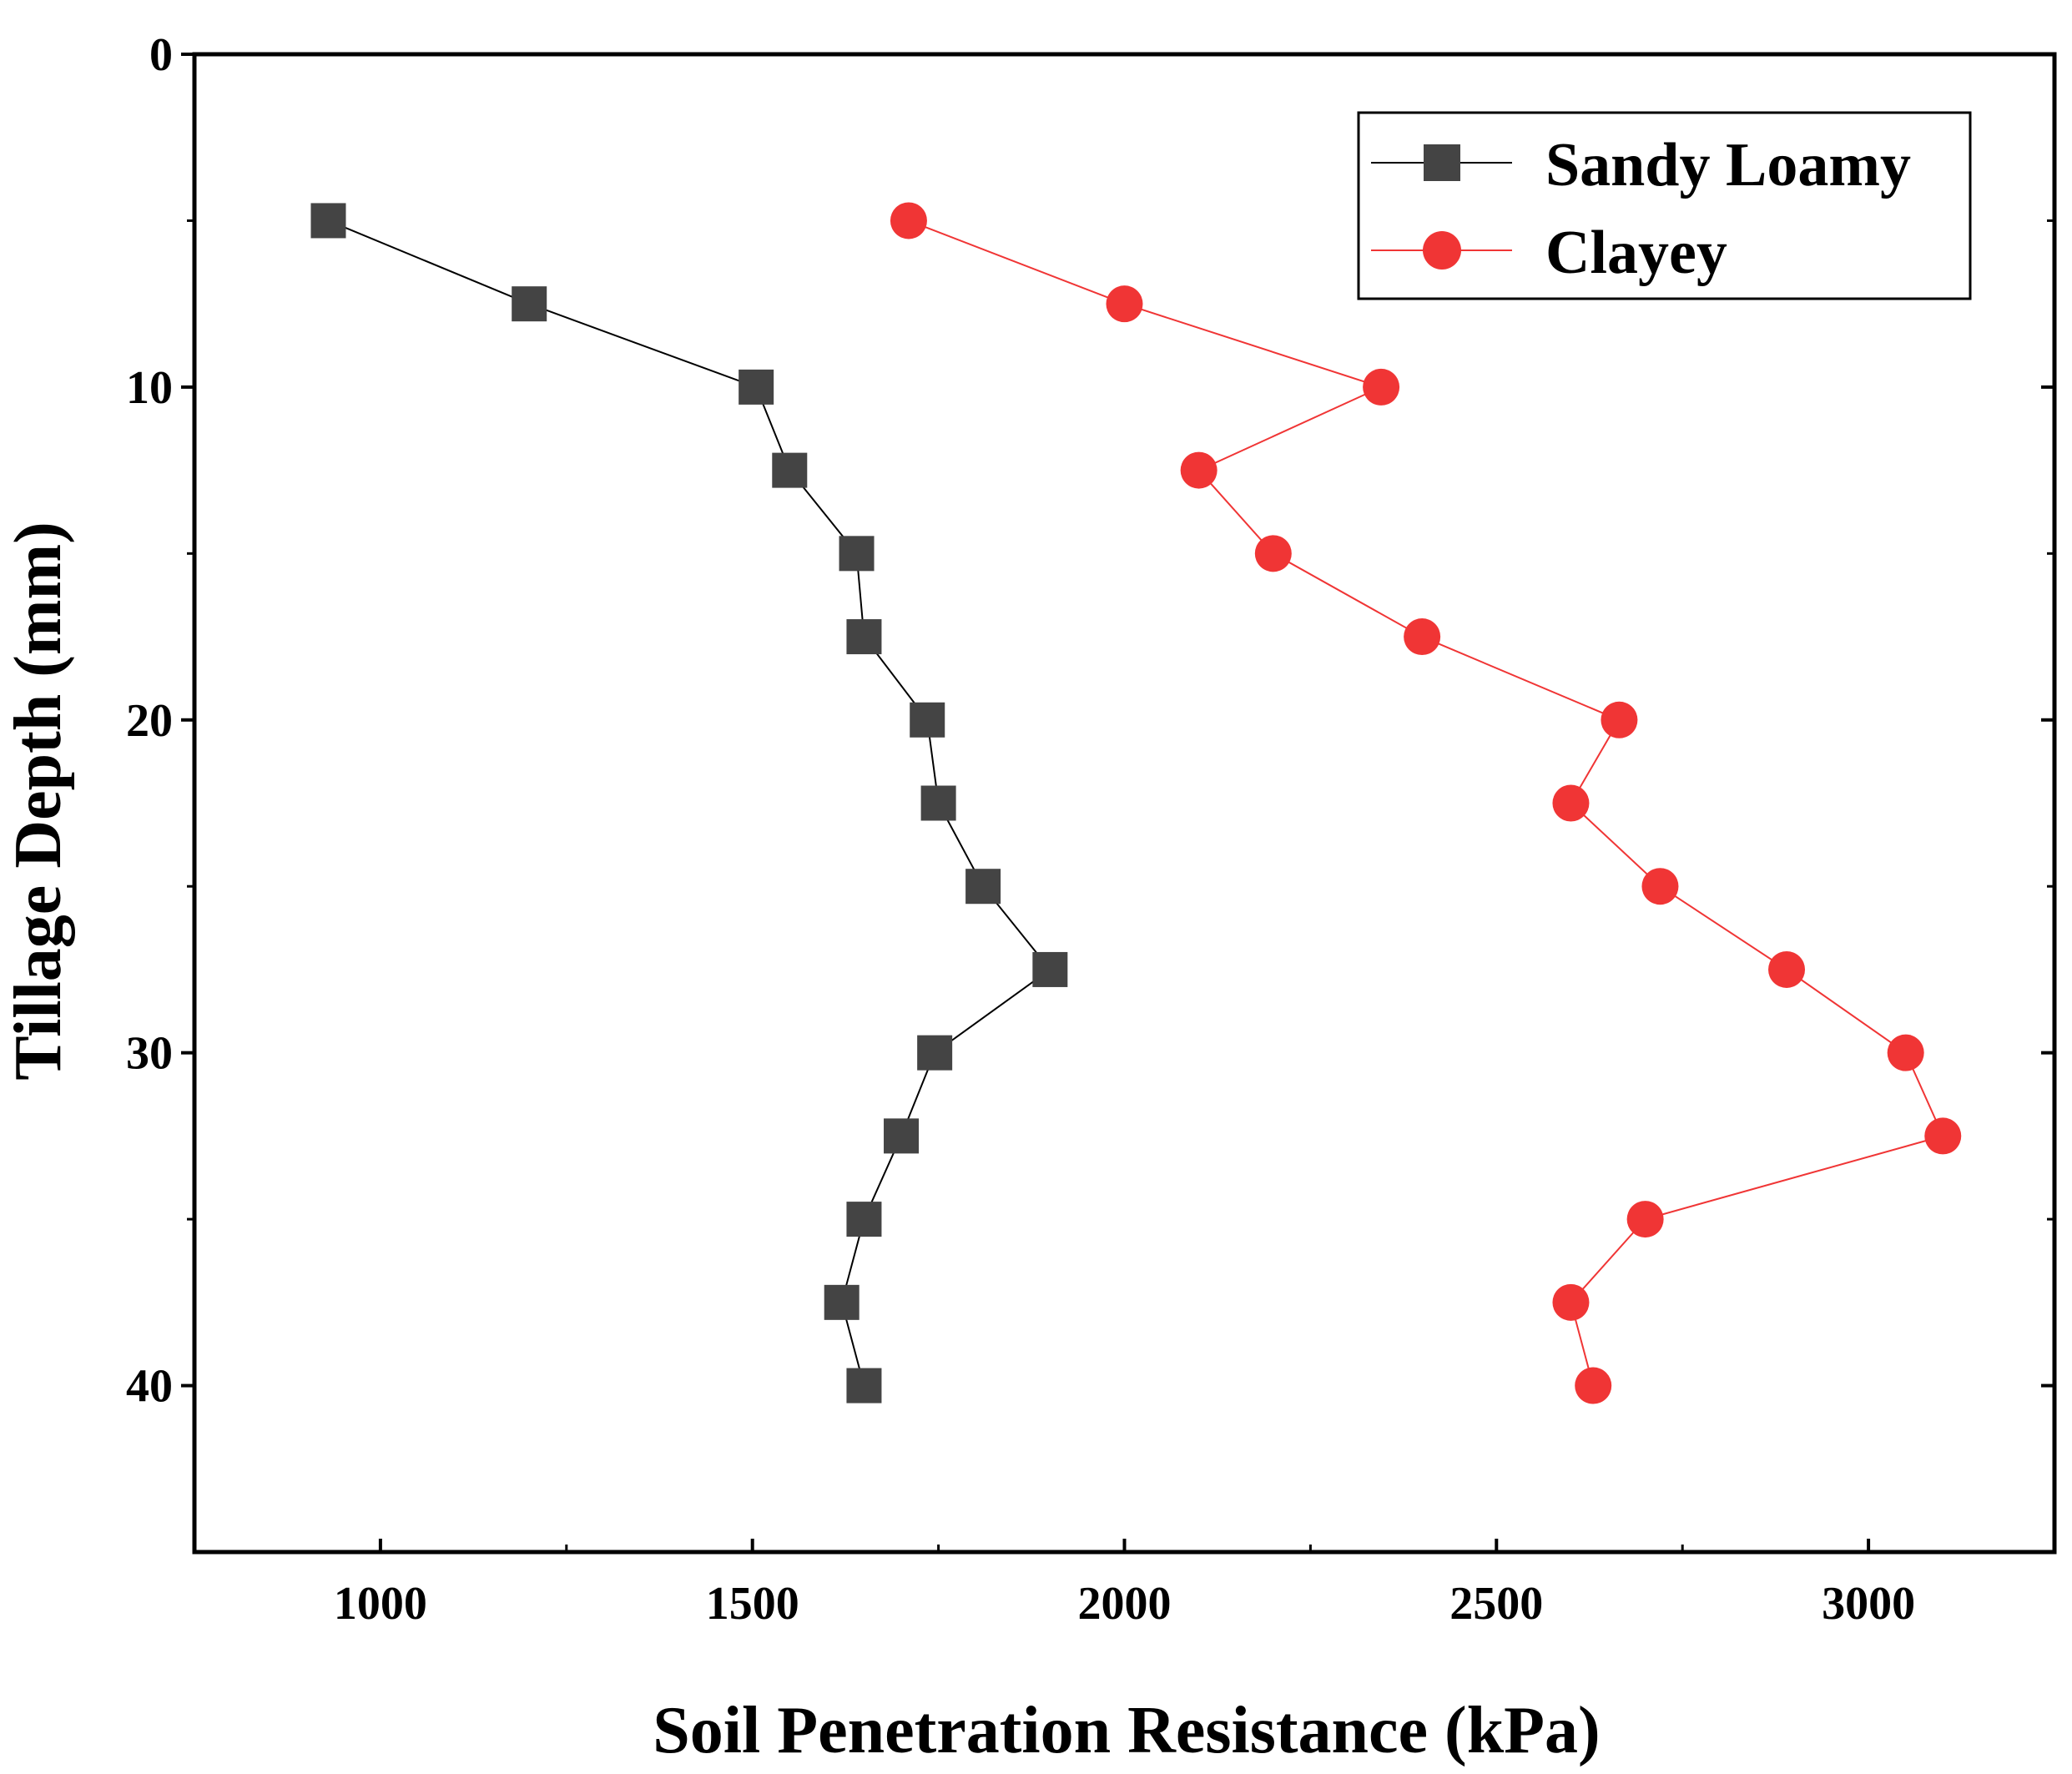 Image resolution: width=2072 pixels, height=1774 pixels. Describe the element at coordinates (149, 1387) in the screenshot. I see `y-tick-label: 40` at that location.